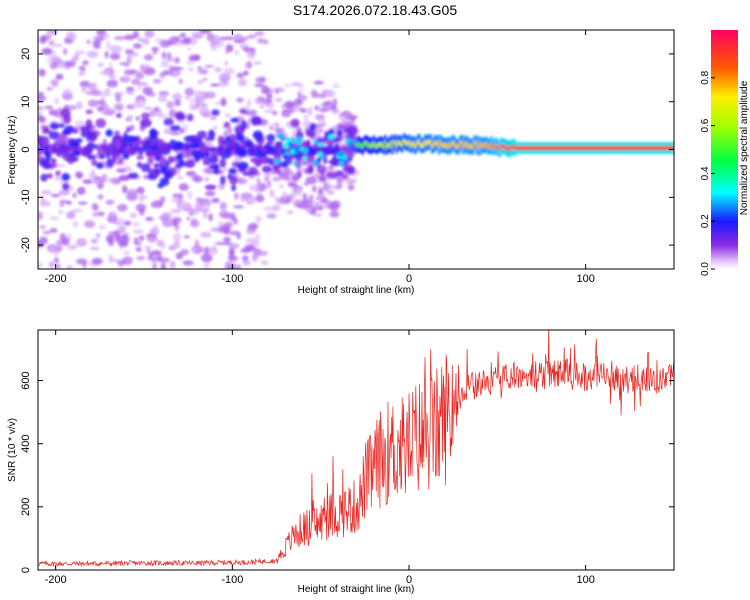 The width and height of the screenshot is (750, 600). What do you see at coordinates (585, 279) in the screenshot?
I see `spectrogram-x-tick-label: 100` at bounding box center [585, 279].